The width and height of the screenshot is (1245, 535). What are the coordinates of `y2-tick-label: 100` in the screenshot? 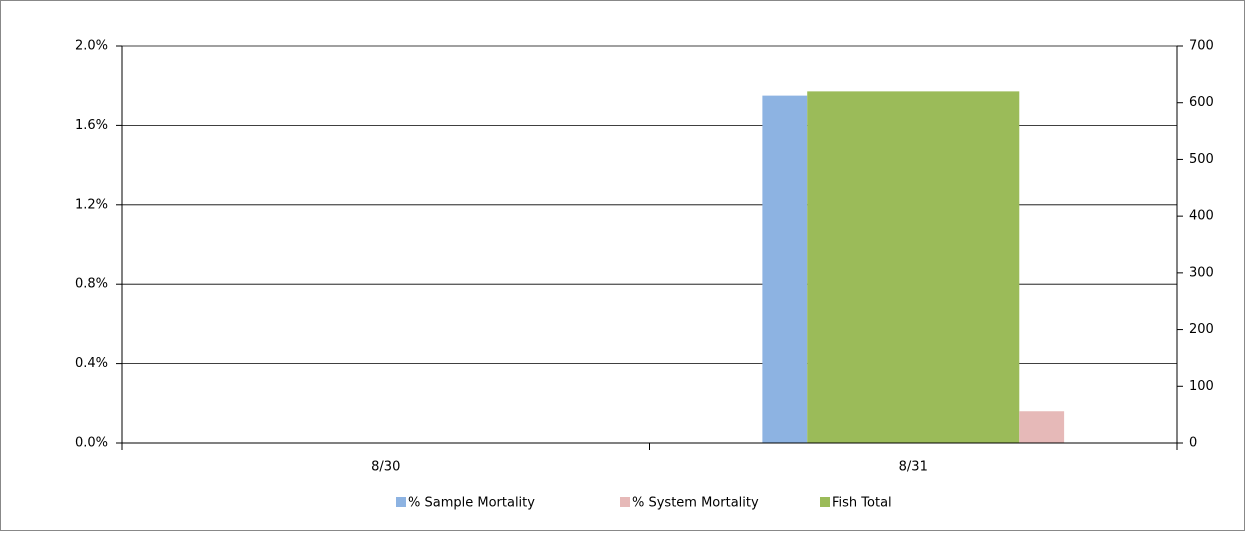 It's located at (1201, 386).